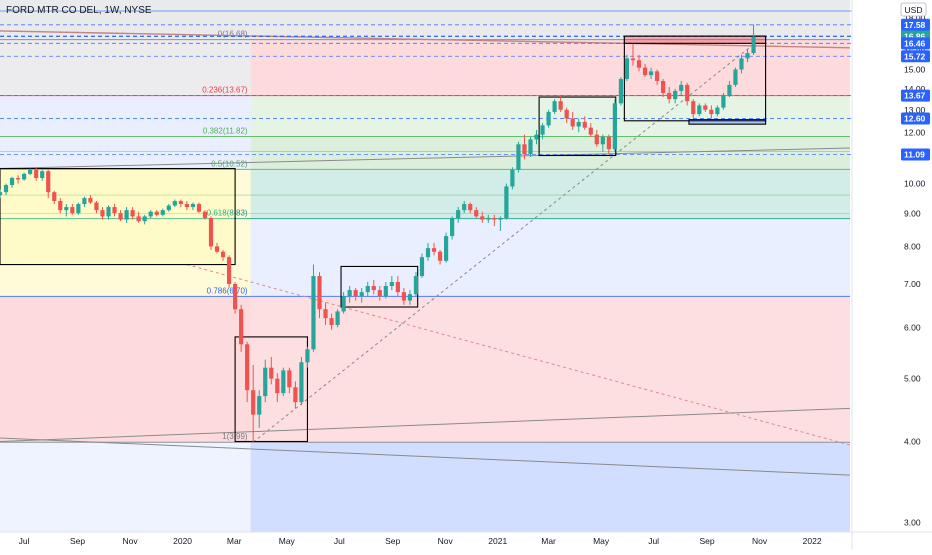  I want to click on currency-badge, so click(913, 9).